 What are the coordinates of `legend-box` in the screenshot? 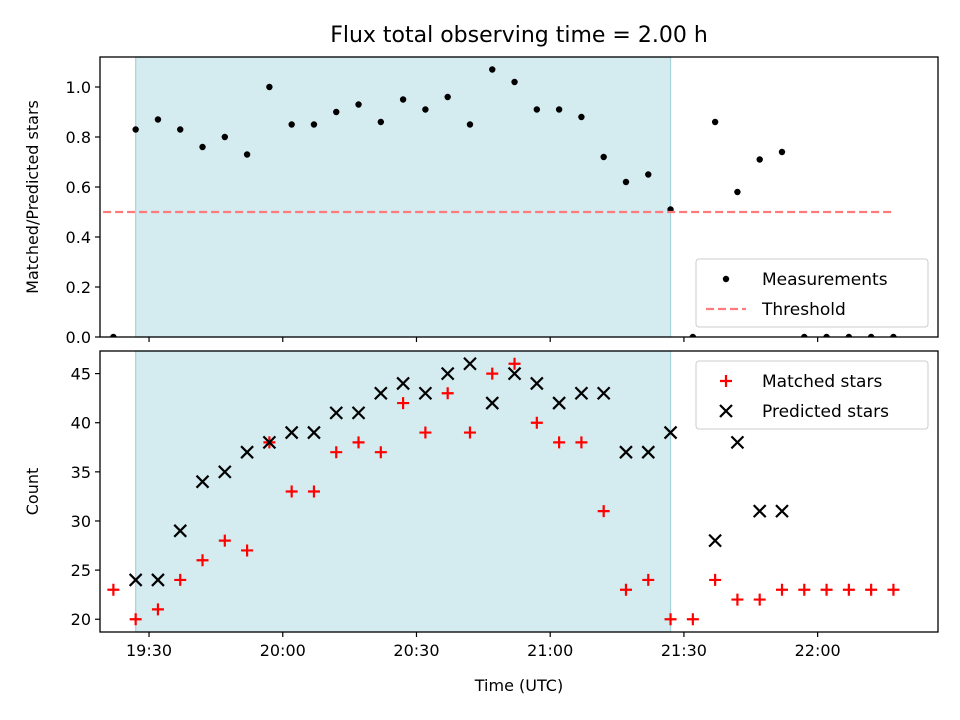 It's located at (812, 395).